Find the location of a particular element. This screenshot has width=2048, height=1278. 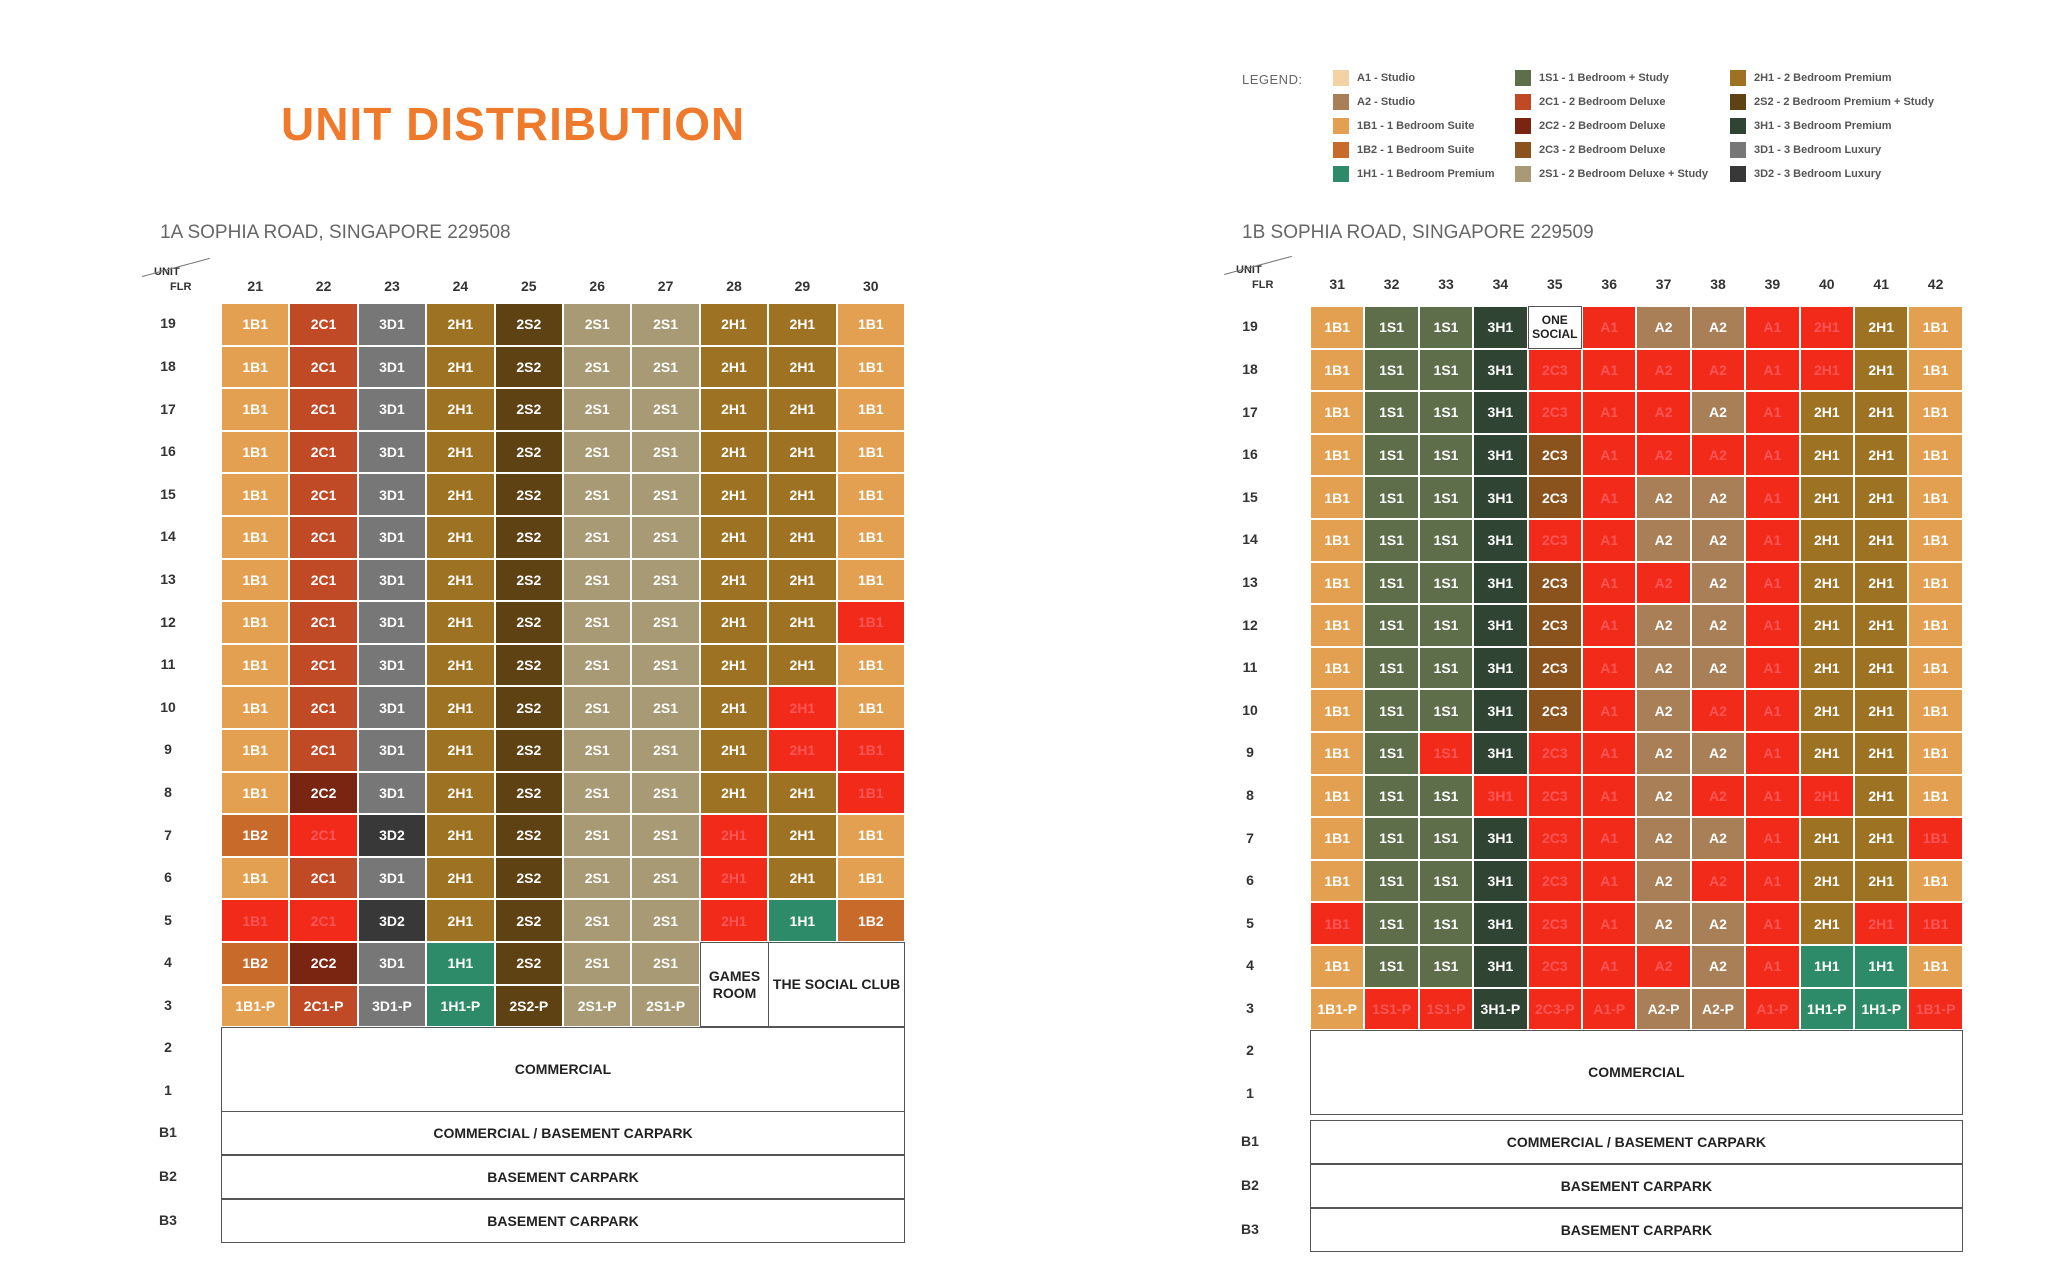

unit-floor-header: UNIT FLR is located at coordinates (1258, 278).